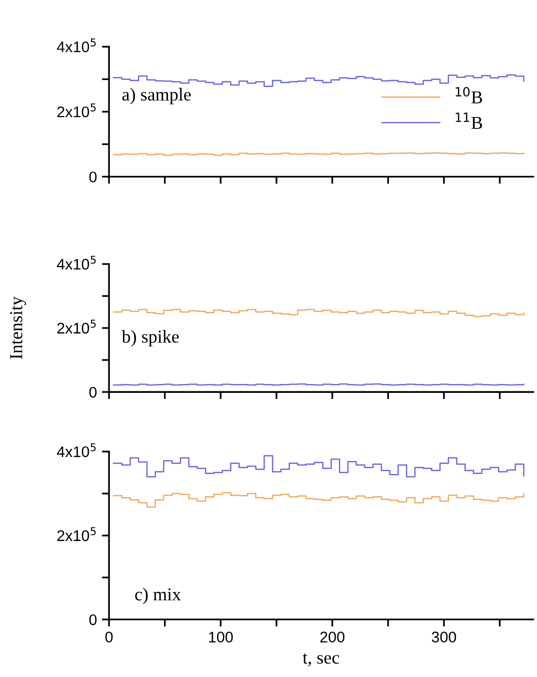 This screenshot has height=677, width=537. Describe the element at coordinates (469, 95) in the screenshot. I see `legend-label: $^{10}$B` at that location.